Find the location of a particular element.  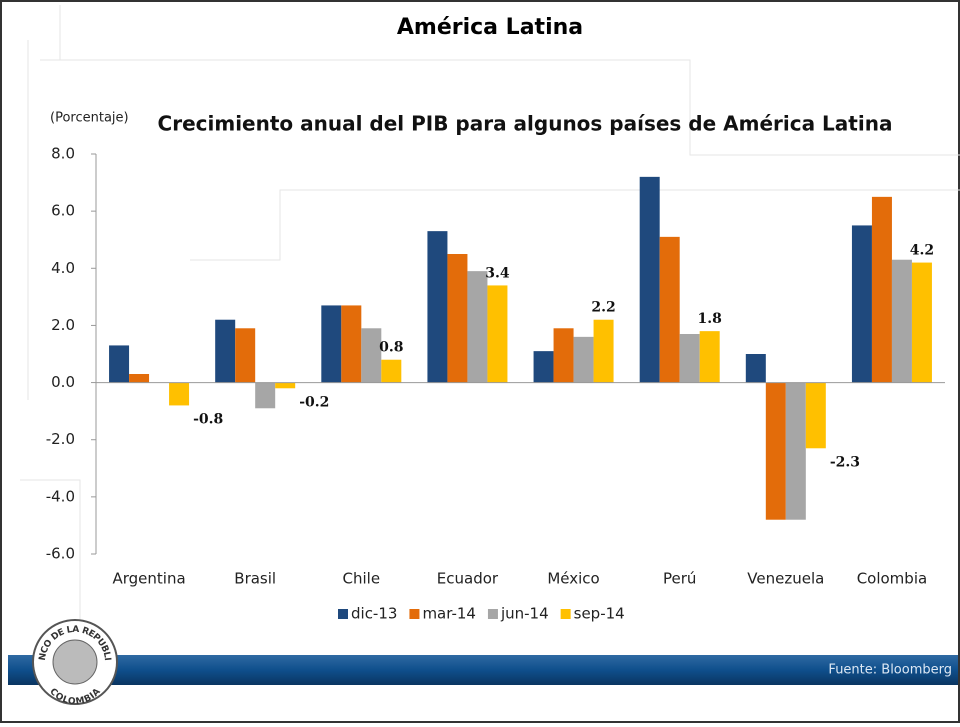

y-tick-label: -4.0 is located at coordinates (60, 496).